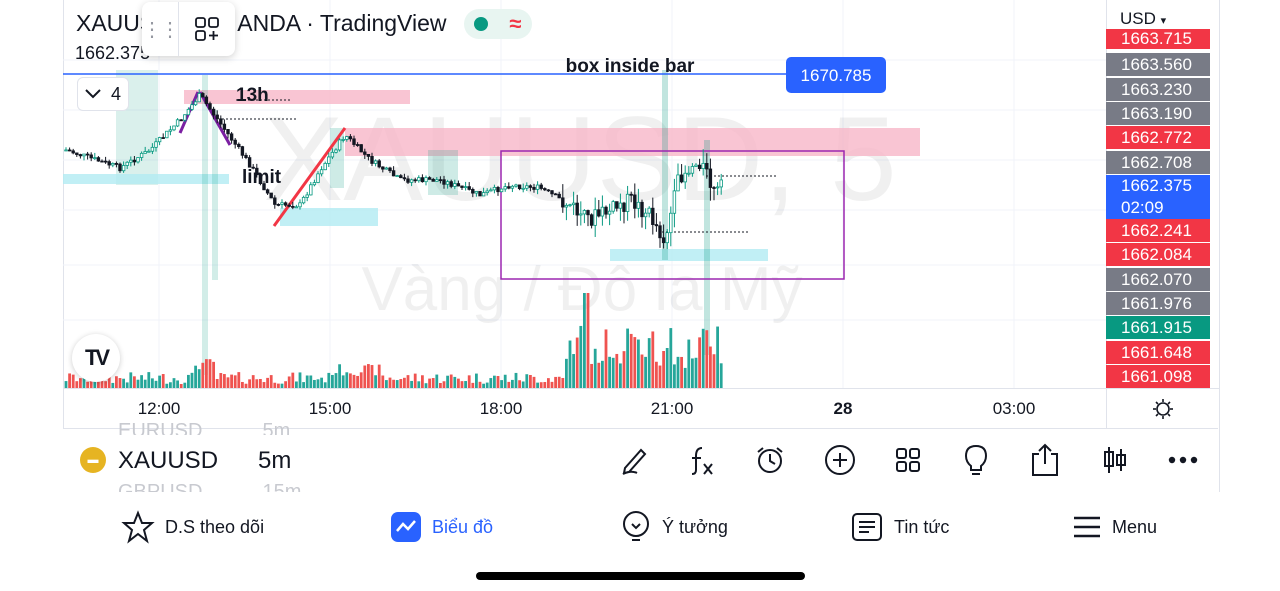 The height and width of the screenshot is (591, 1280). What do you see at coordinates (1158, 113) in the screenshot?
I see `price-tag: 1663.190` at bounding box center [1158, 113].